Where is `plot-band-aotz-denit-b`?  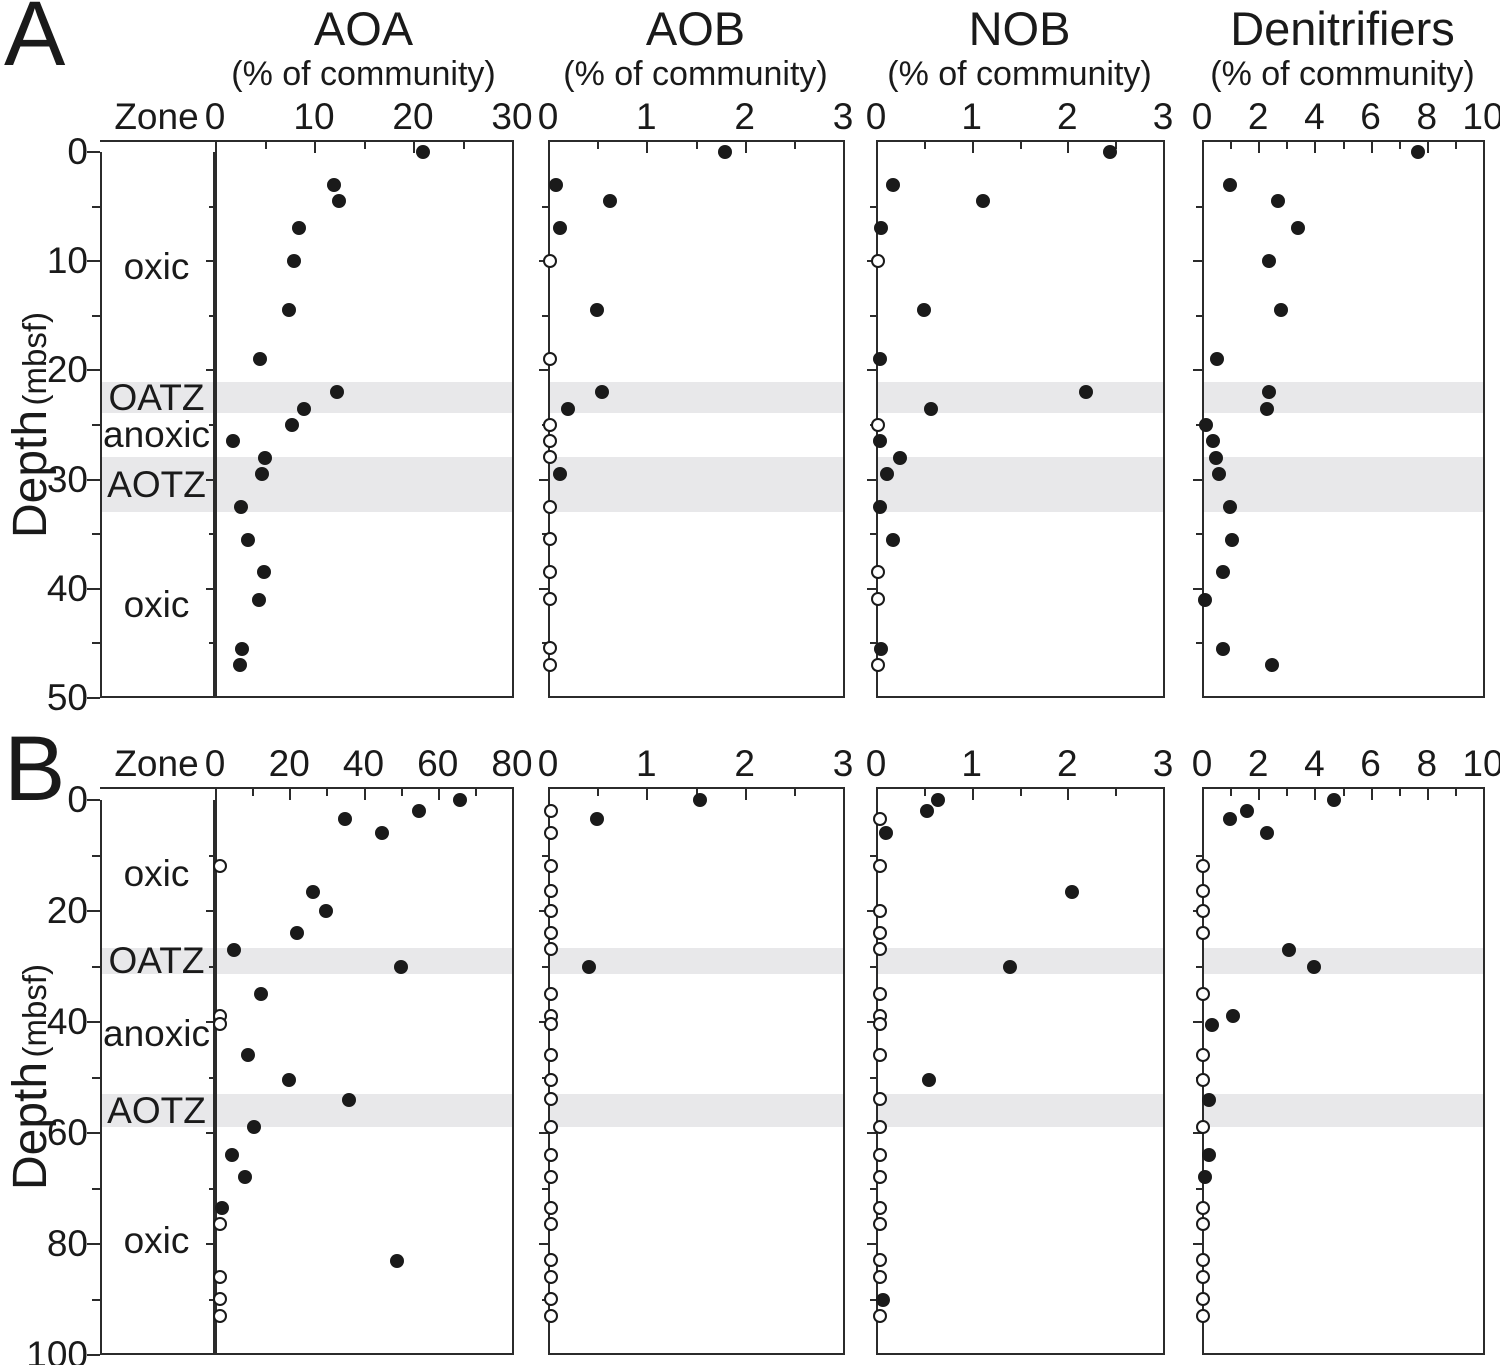
plot-band-aotz-denit-b is located at coordinates (1342, 1111).